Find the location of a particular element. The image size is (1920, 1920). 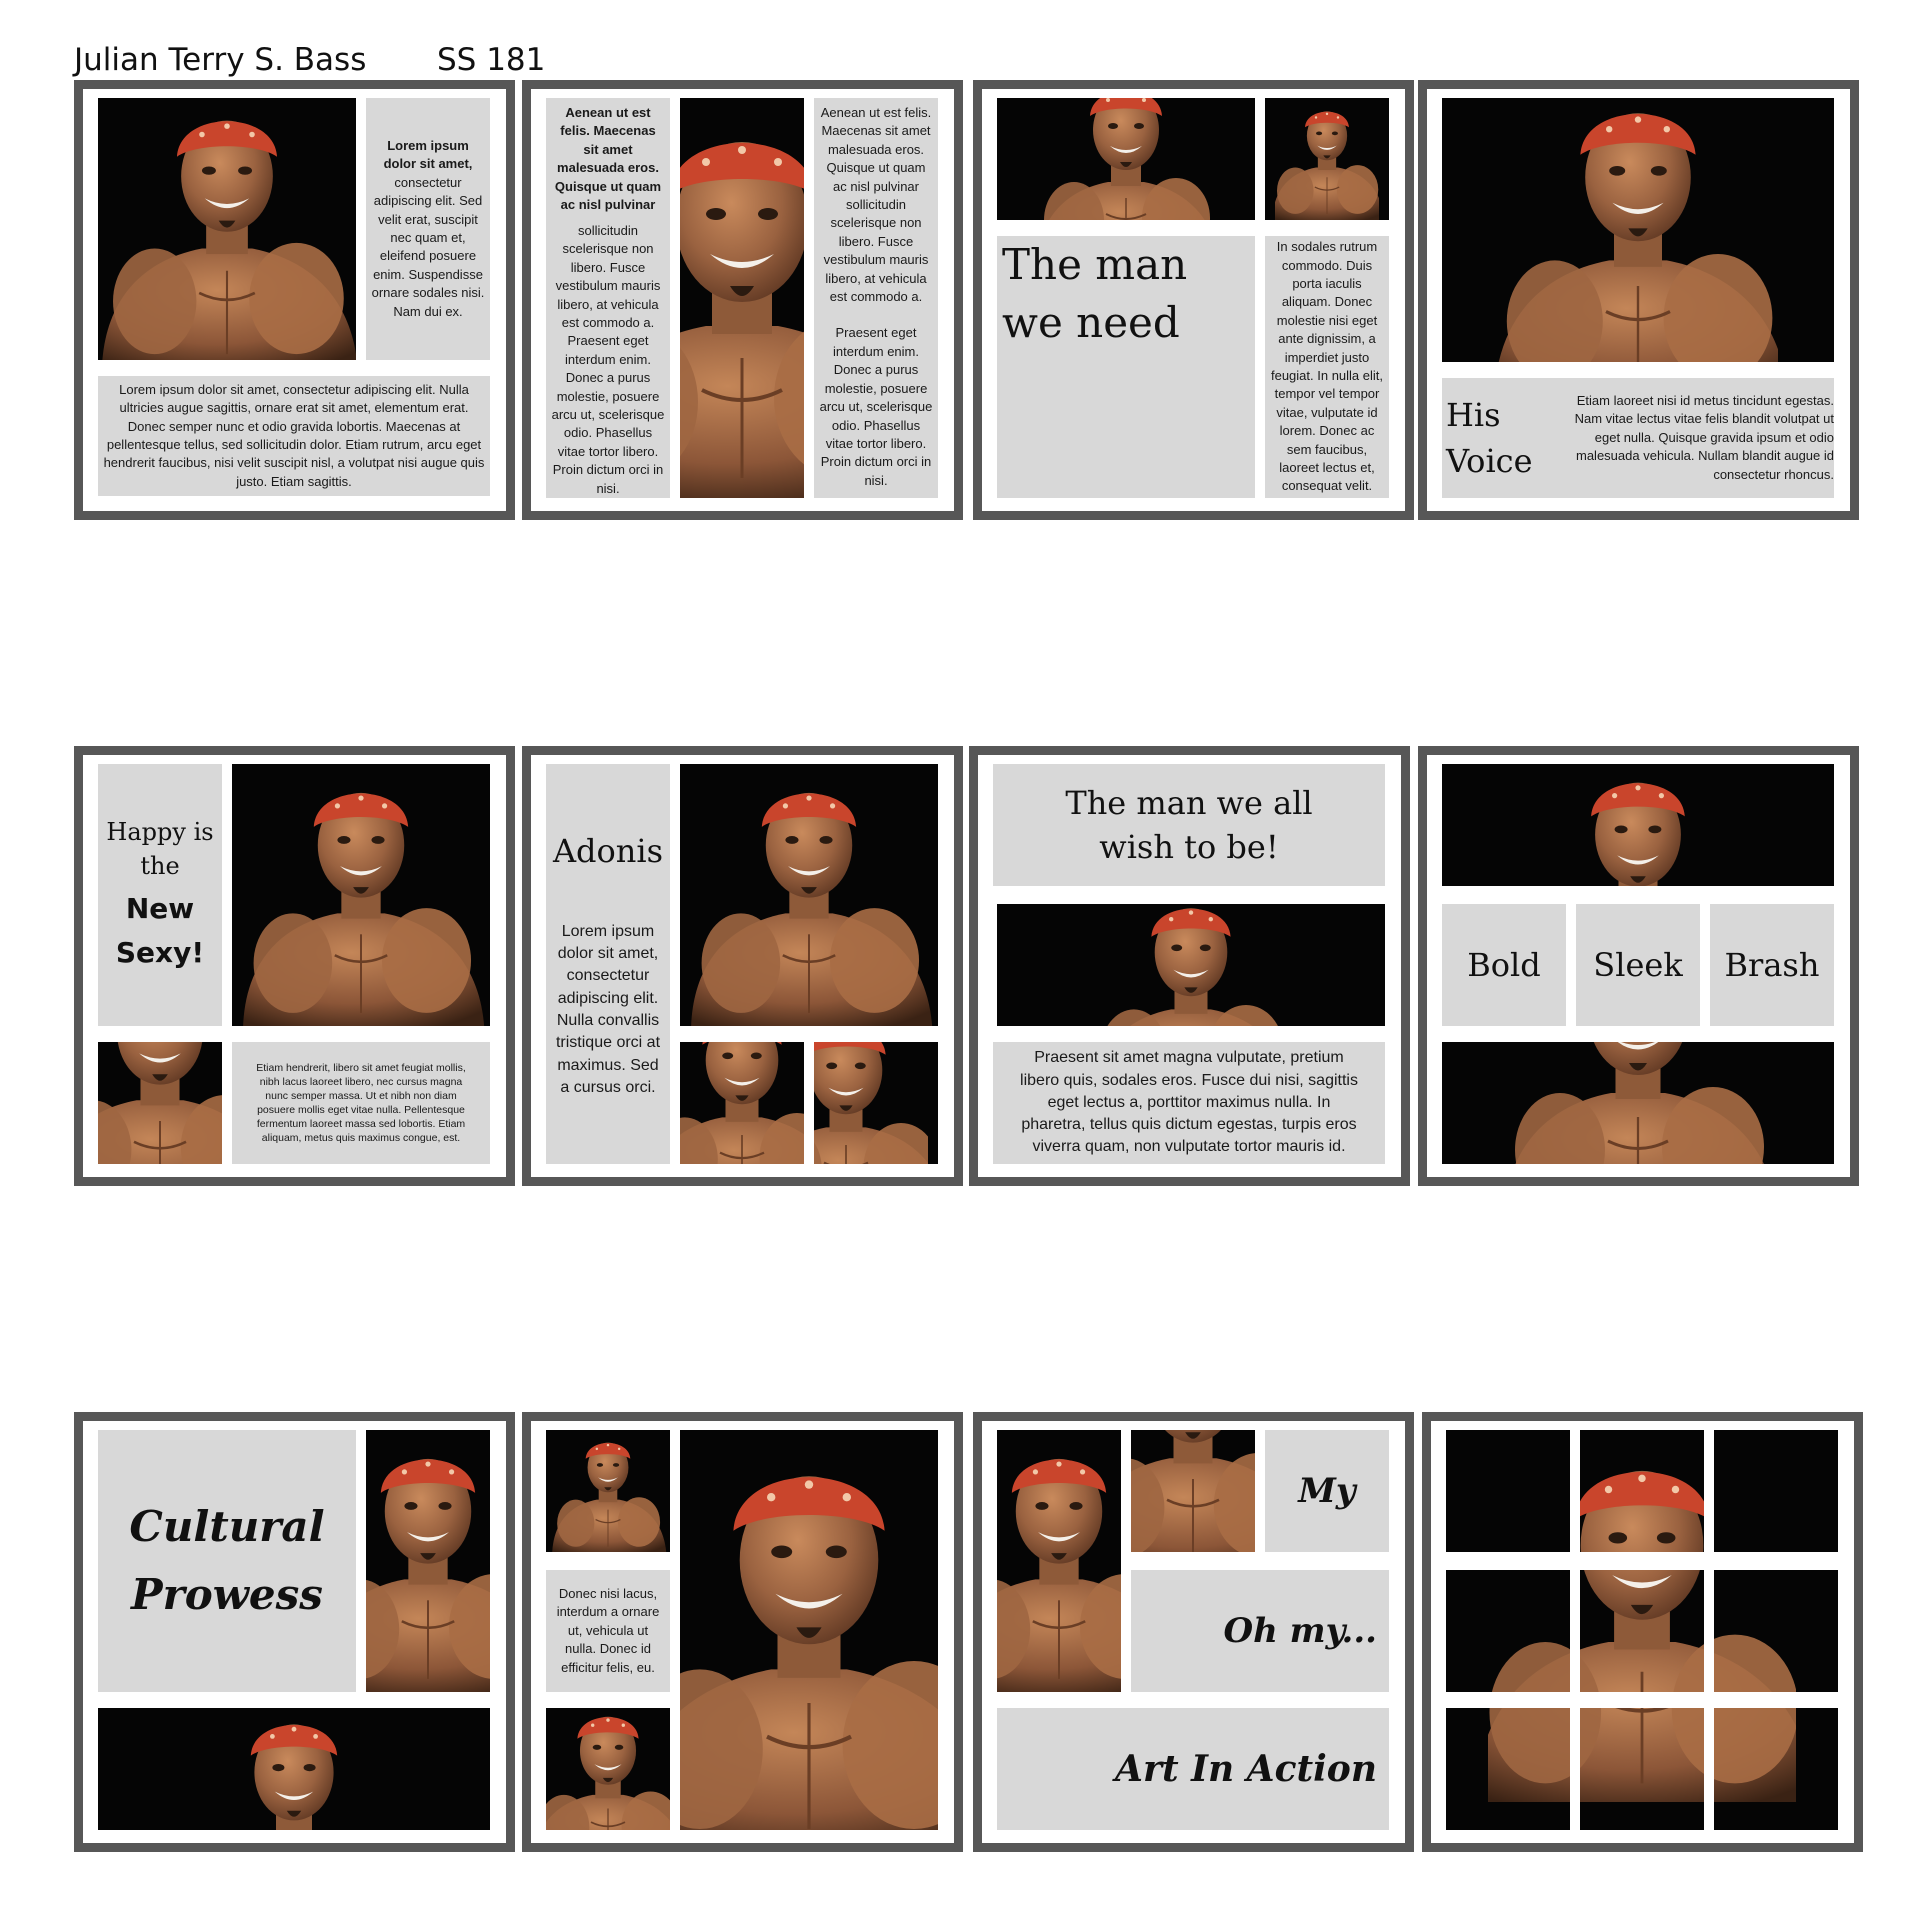

art-in-action-panel: Art In Action is located at coordinates (1193, 1769).